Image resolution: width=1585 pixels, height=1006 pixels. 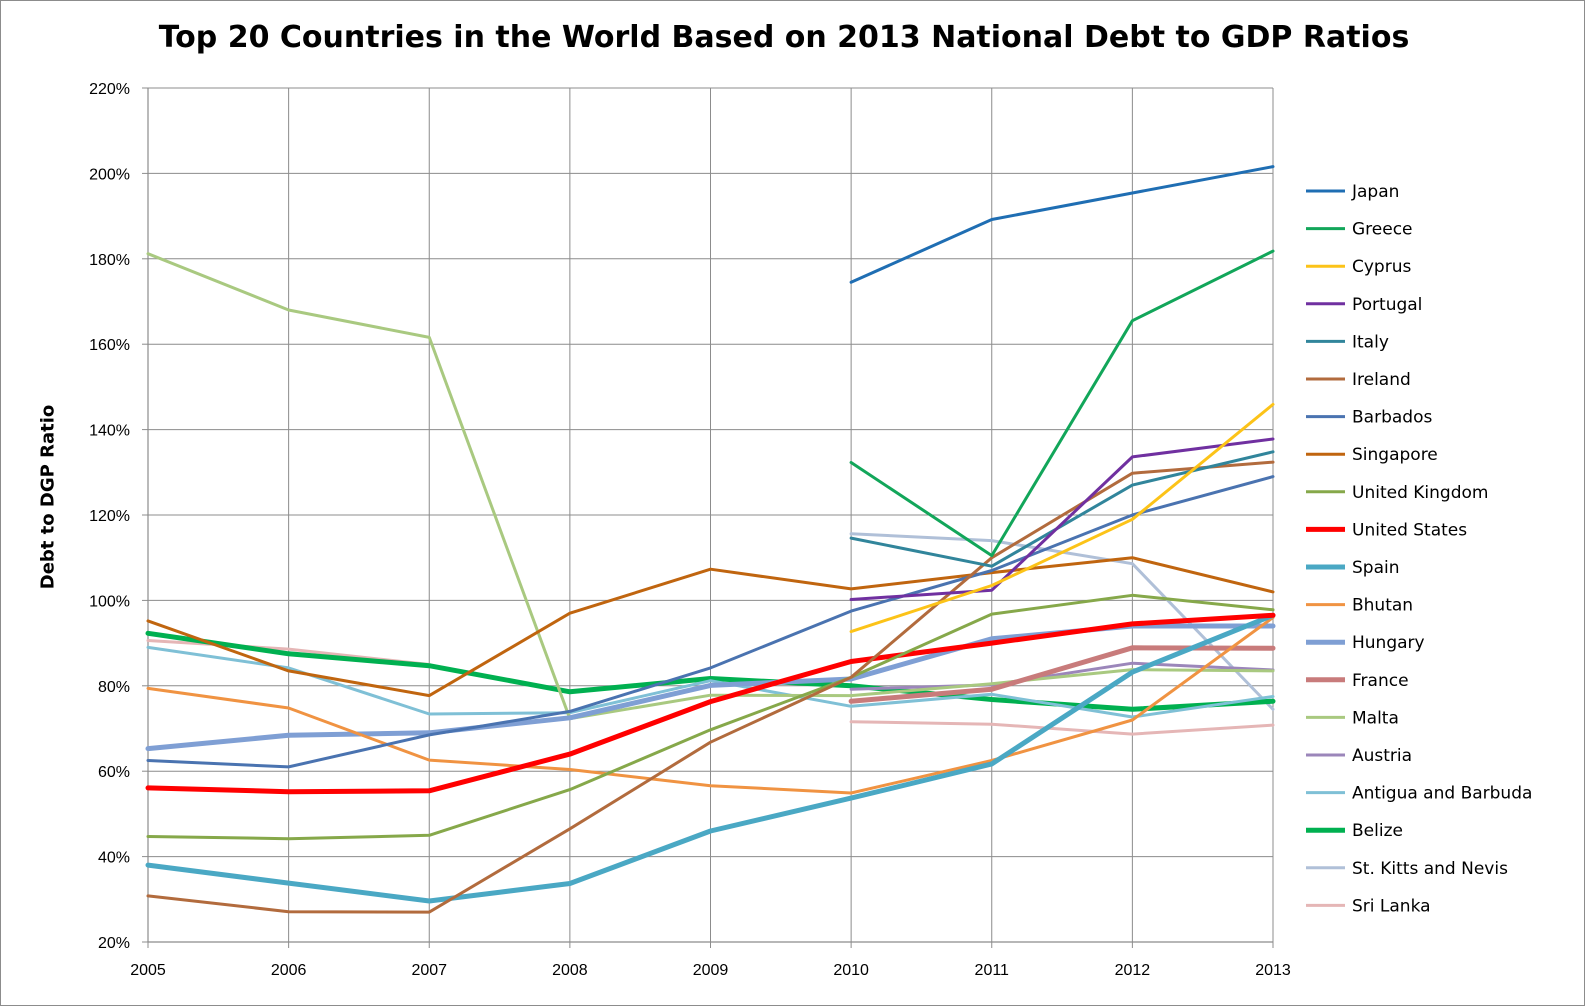 I want to click on series-line-cyprus, so click(x=1062, y=518).